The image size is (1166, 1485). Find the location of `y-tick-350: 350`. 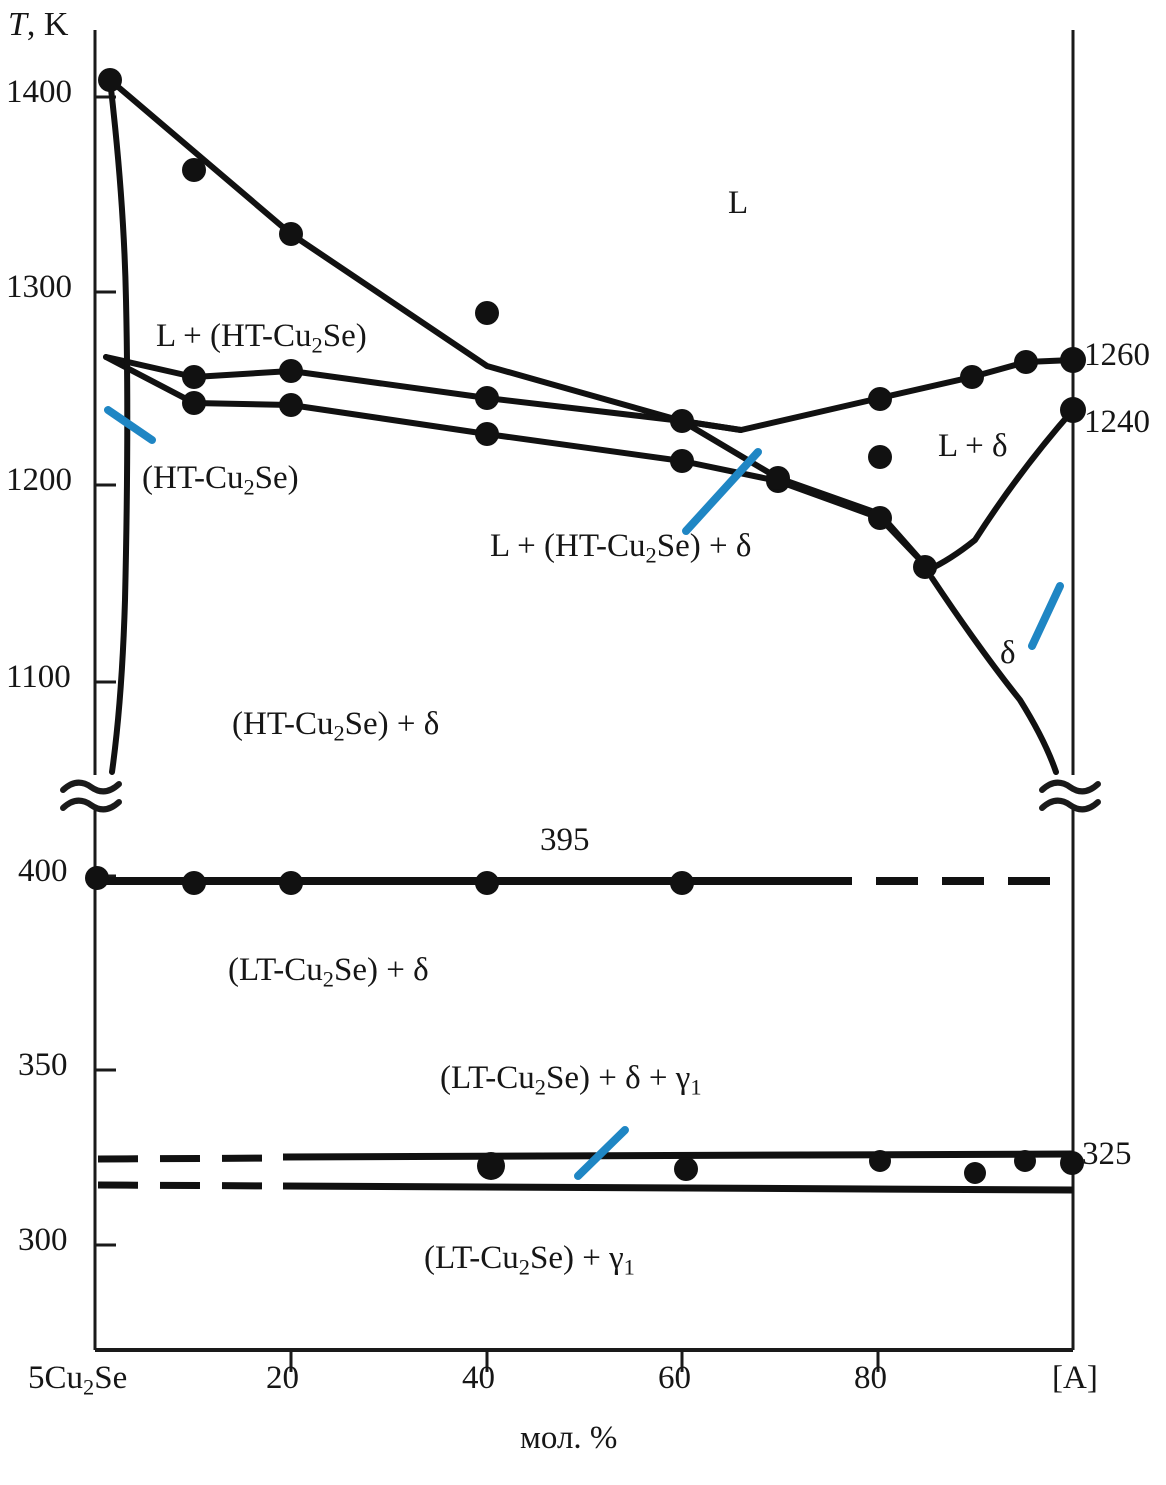

y-tick-350: 350 is located at coordinates (43, 1065).